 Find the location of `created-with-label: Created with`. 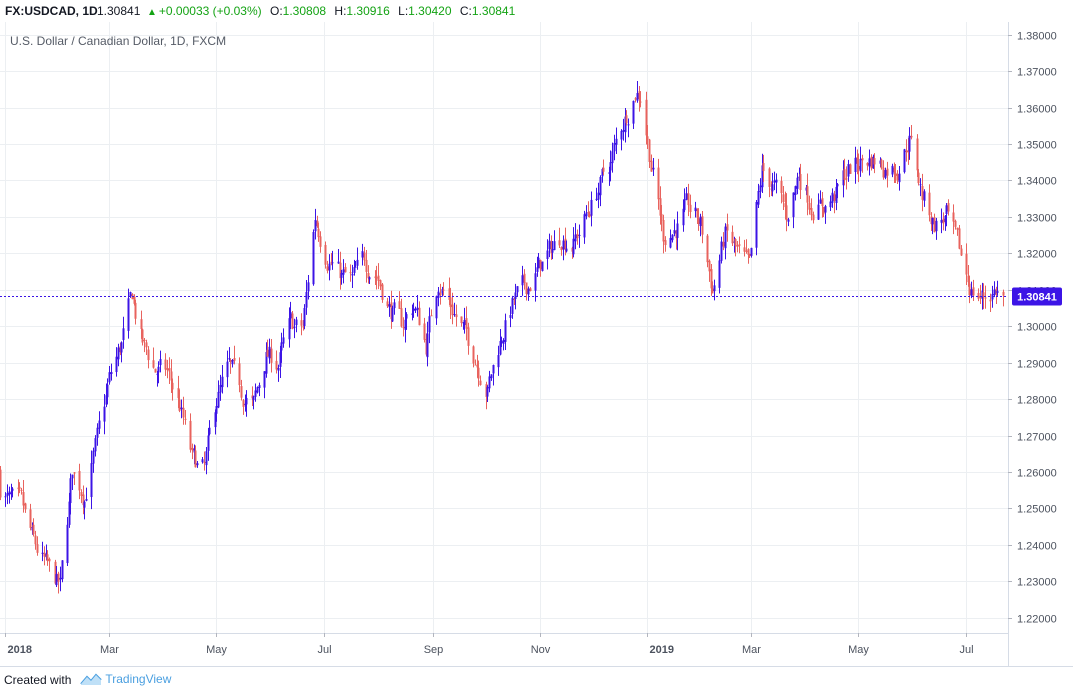

created-with-label: Created with is located at coordinates (38, 680).